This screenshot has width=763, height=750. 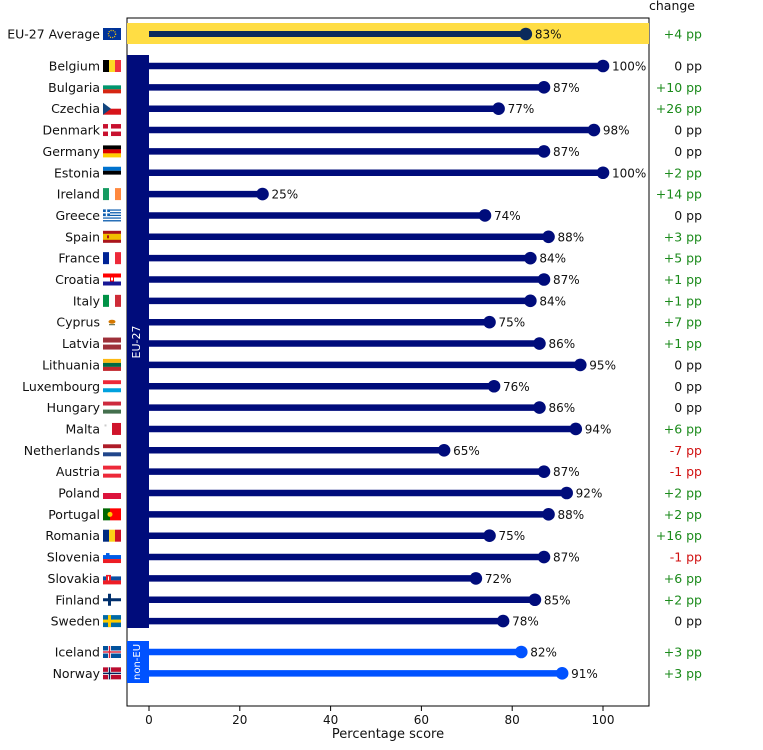 I want to click on country-row: Hungary 86% 0 pp, so click(x=374, y=407).